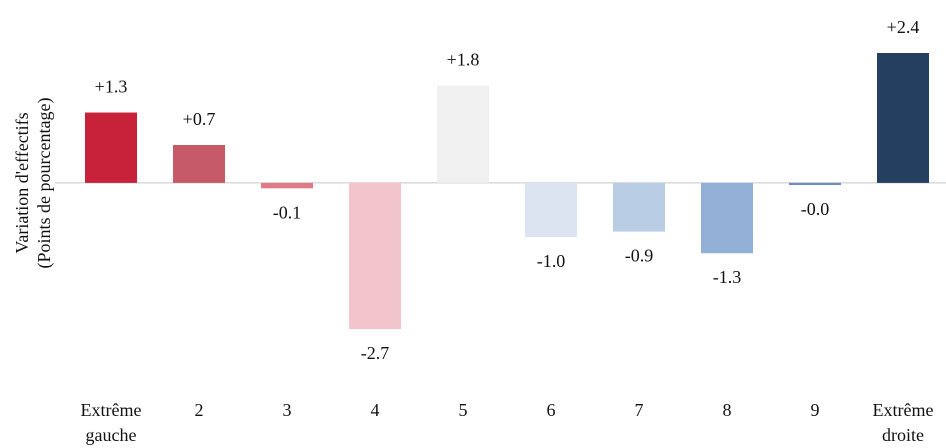  I want to click on y-axis-label: Variation d'effectifs, so click(22, 182).